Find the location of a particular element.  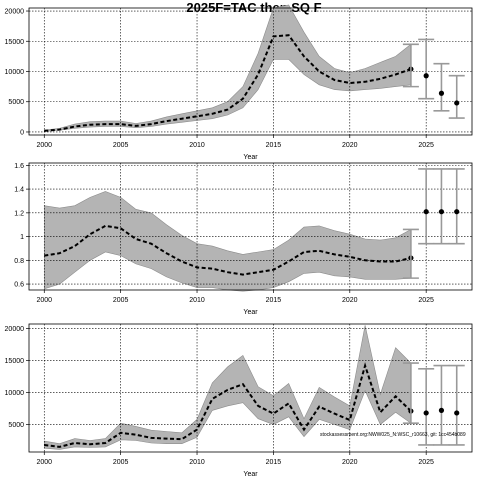

top-x-tick-label: 2025 is located at coordinates (426, 145).